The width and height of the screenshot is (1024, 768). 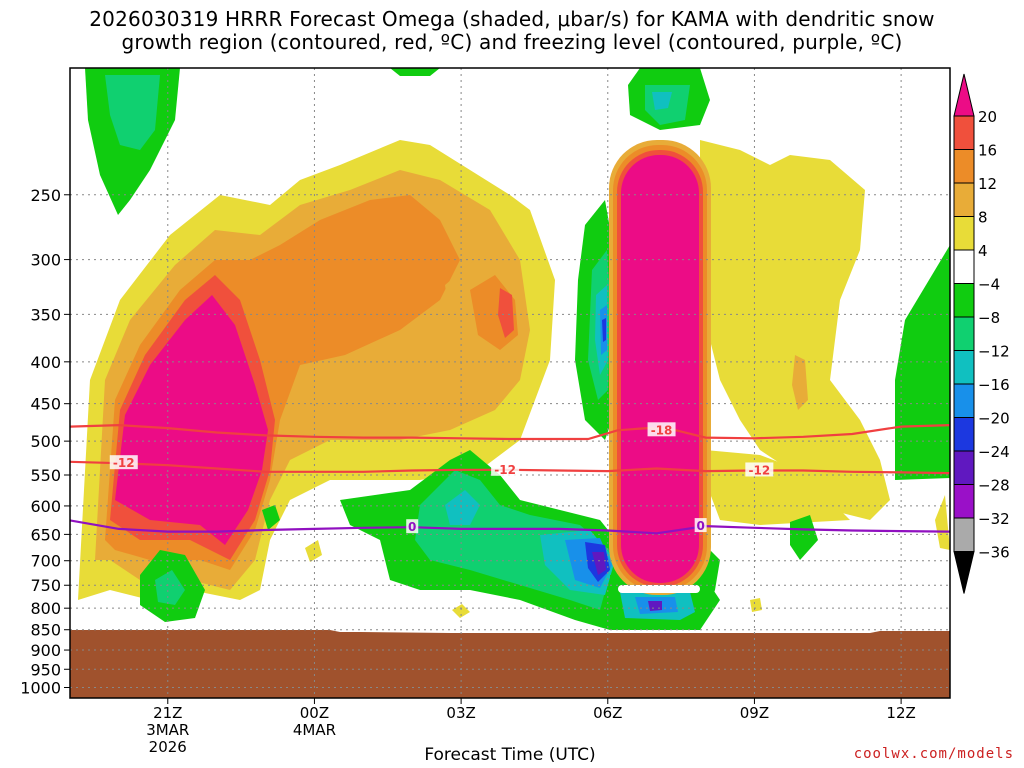 I want to click on y-tick-label: 700, so click(x=45, y=561).